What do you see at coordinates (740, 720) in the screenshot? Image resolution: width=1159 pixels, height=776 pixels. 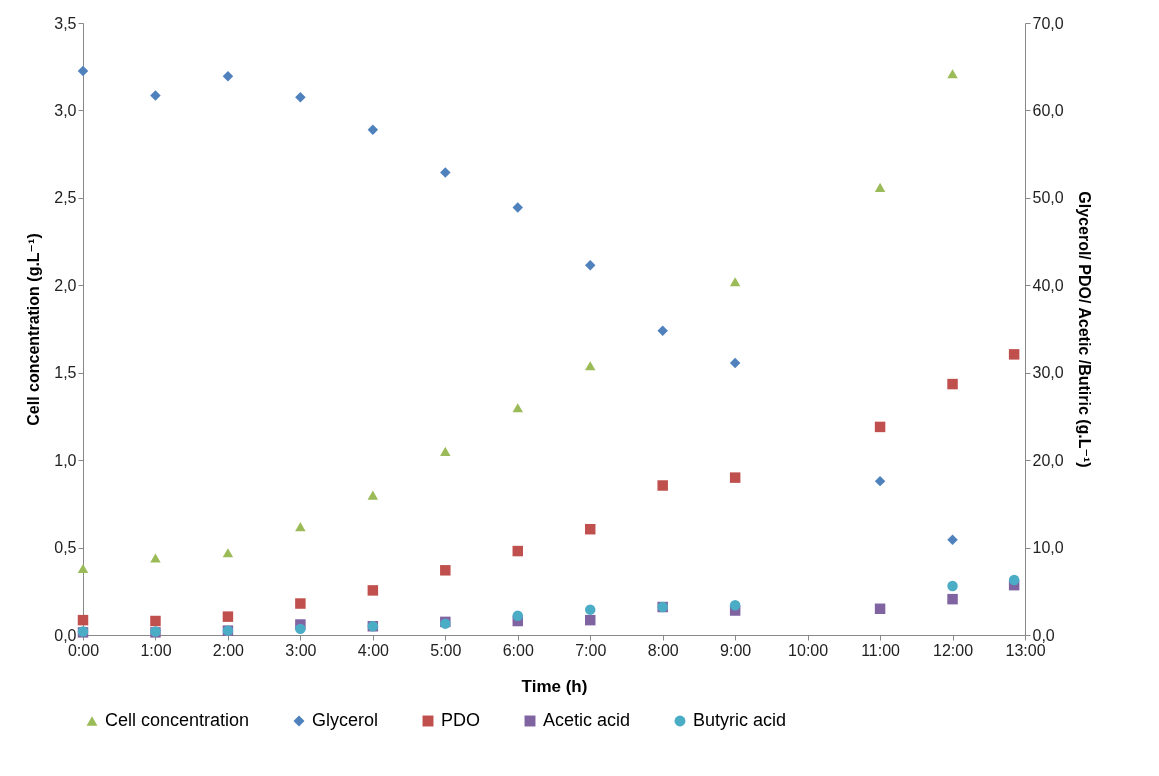 I see `legend-label: Butyric acid` at bounding box center [740, 720].